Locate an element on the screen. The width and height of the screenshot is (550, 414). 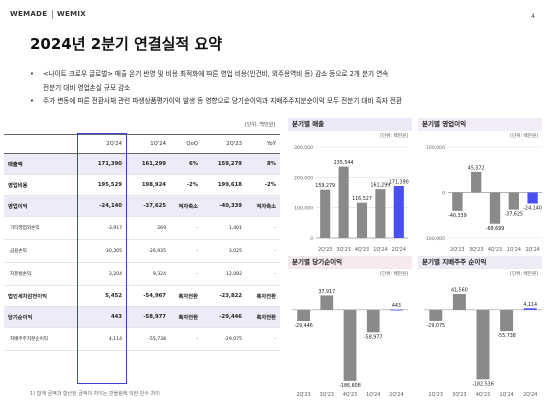
value-cell: 4,114 is located at coordinates (101, 339).